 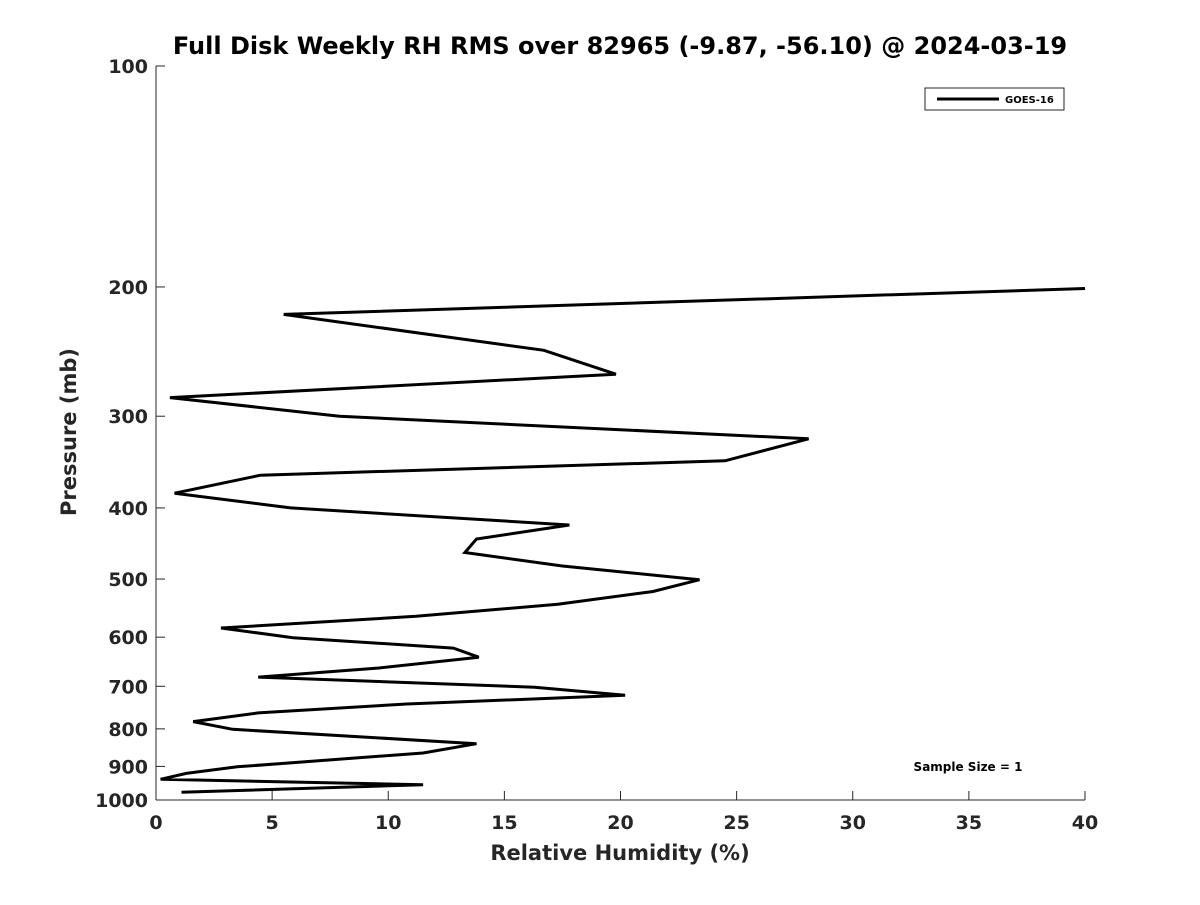 I want to click on legend-label-goes-16: GOES-16, so click(x=1029, y=100).